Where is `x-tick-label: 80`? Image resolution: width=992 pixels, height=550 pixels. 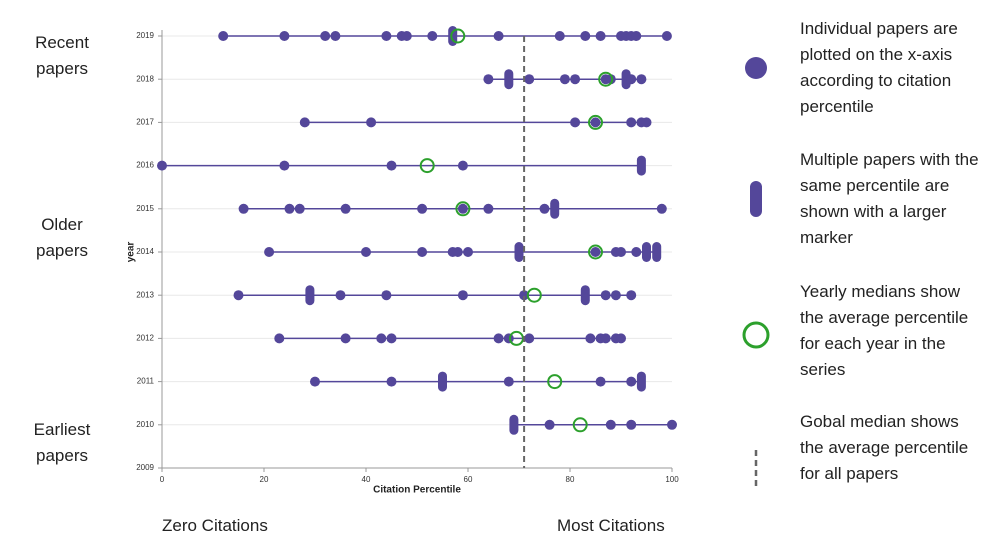
x-tick-label: 80 is located at coordinates (570, 479).